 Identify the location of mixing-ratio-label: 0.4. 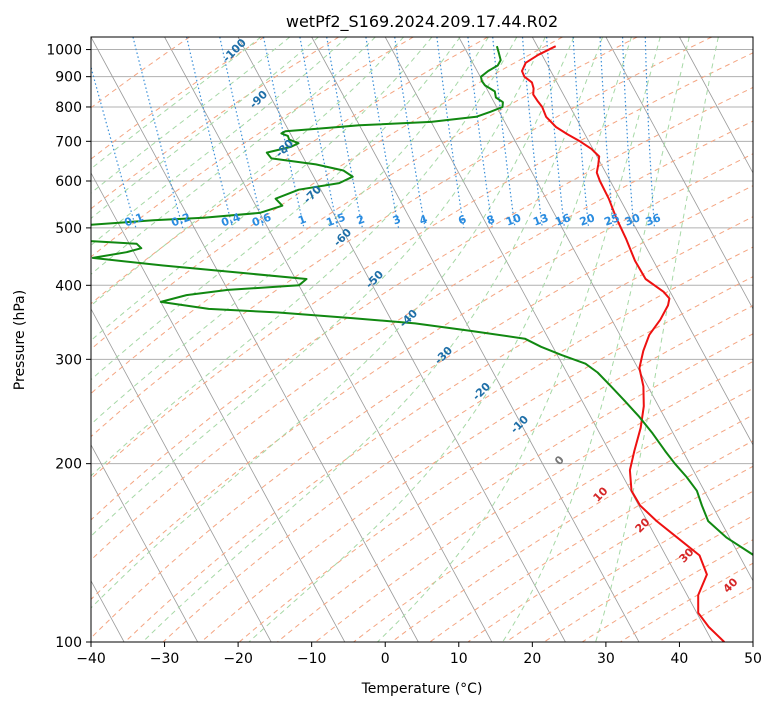
(230, 219).